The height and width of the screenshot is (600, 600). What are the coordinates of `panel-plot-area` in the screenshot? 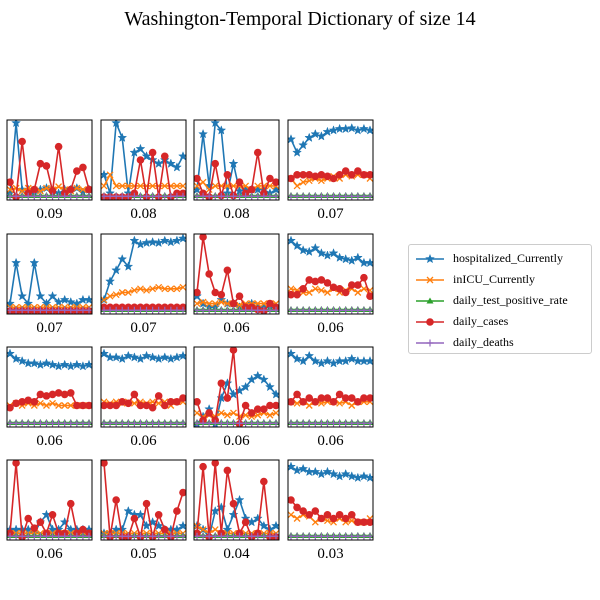 It's located at (330, 500).